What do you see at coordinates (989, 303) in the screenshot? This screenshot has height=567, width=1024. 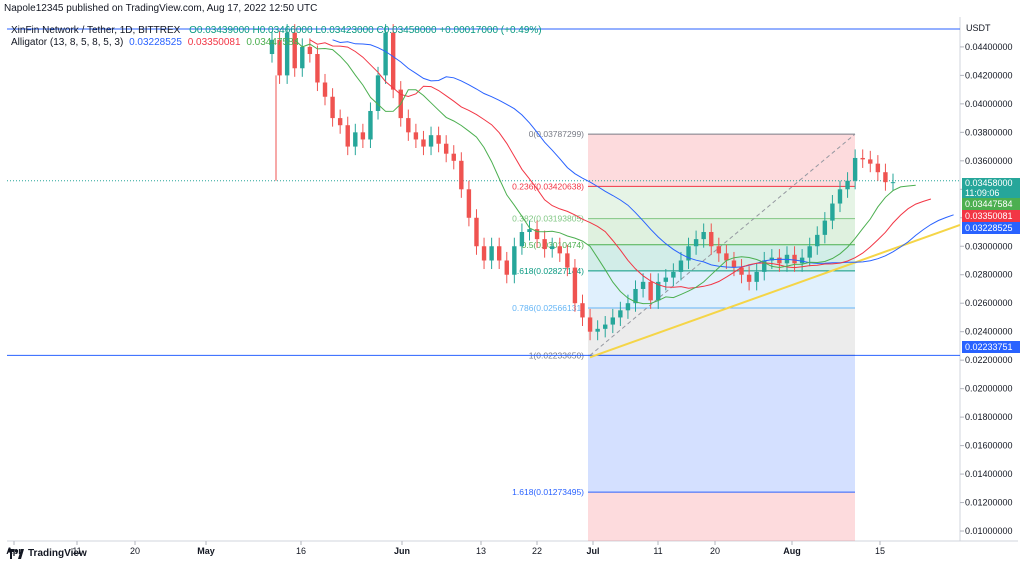 I see `price-tick-label: 0.02600000` at bounding box center [989, 303].